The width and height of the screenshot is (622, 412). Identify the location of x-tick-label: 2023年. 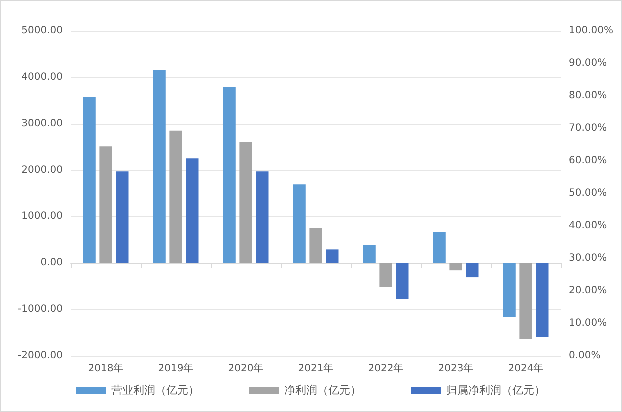
(456, 368).